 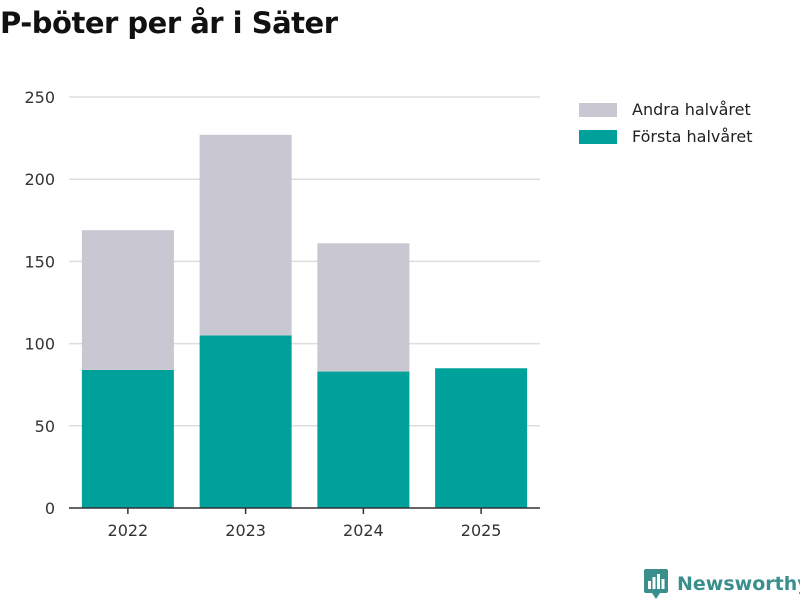 I want to click on legend-label-first-half: Första halvåret, so click(x=692, y=136).